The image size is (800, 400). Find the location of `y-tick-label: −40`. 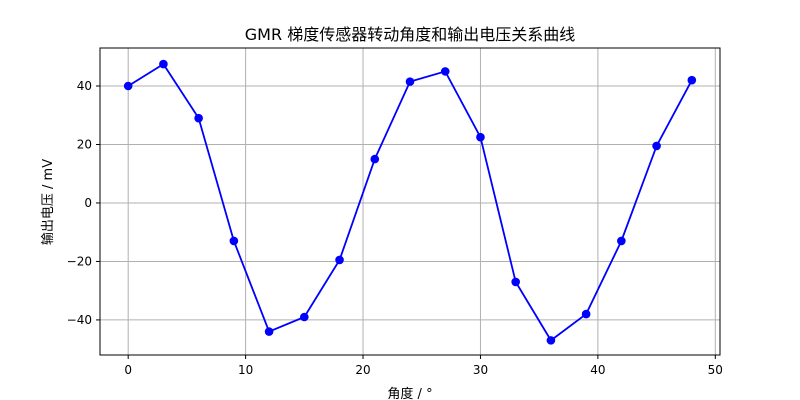

y-tick-label: −40 is located at coordinates (79, 320).